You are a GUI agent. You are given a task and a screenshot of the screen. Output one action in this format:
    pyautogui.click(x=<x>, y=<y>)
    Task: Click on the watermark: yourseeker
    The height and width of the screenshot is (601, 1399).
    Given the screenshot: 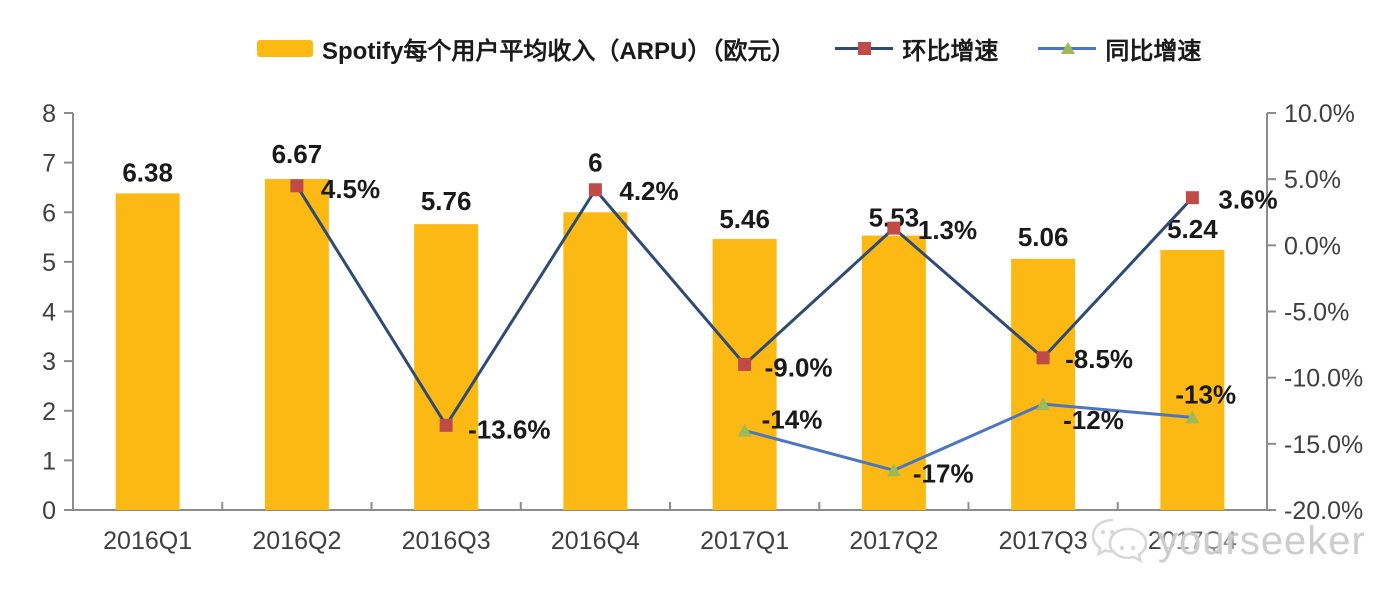 What is the action you would take?
    pyautogui.click(x=1226, y=541)
    